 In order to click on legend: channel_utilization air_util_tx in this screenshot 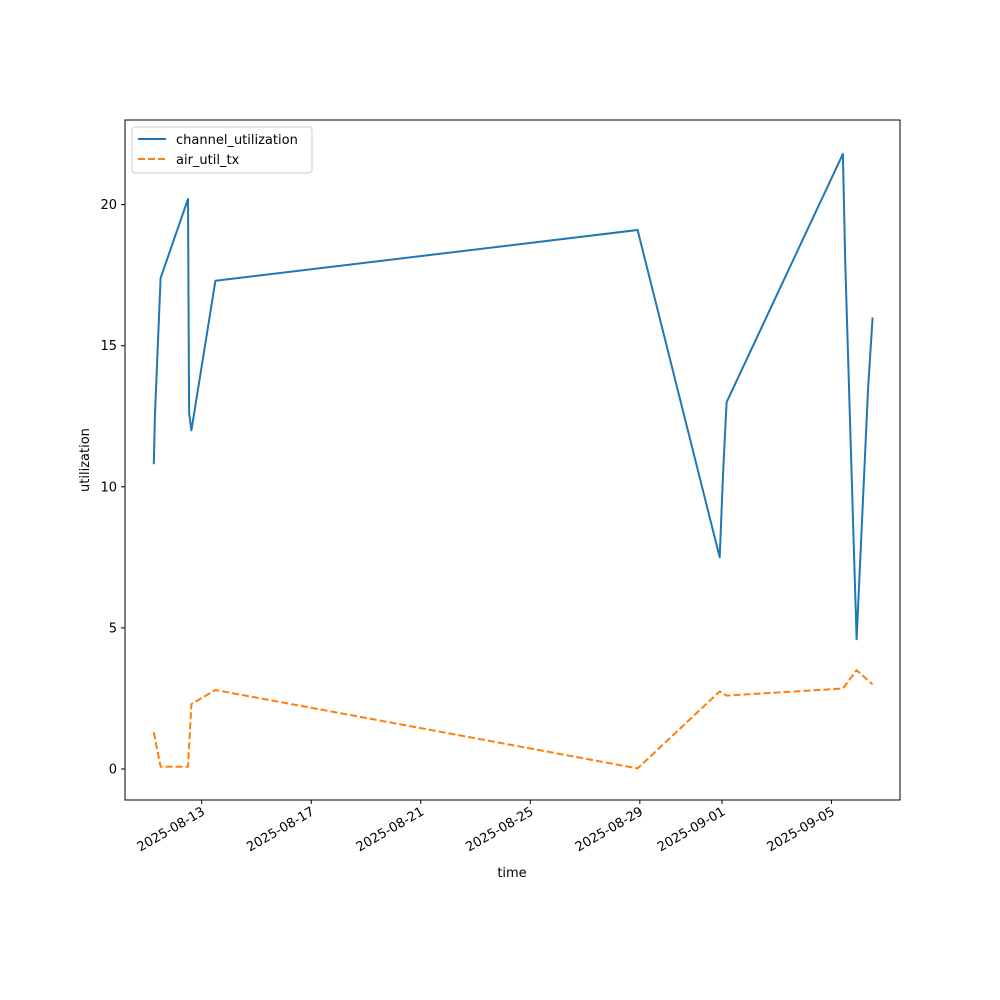, I will do `click(222, 150)`.